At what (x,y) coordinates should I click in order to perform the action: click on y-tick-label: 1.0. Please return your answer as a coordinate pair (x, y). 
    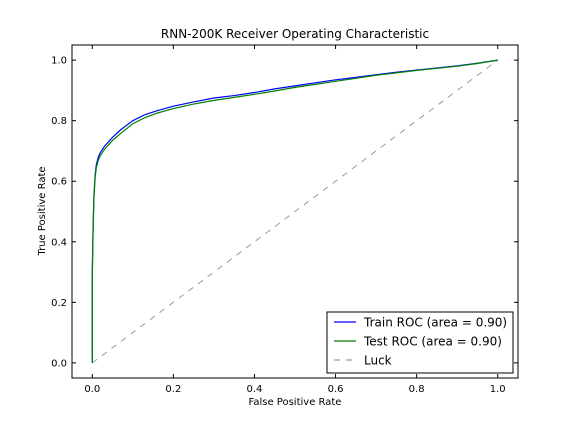
    Looking at the image, I should click on (59, 61).